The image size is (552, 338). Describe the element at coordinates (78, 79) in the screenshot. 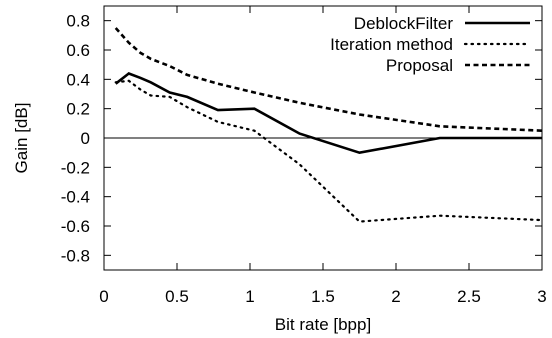

I see `y-tick-label: 0.4` at that location.